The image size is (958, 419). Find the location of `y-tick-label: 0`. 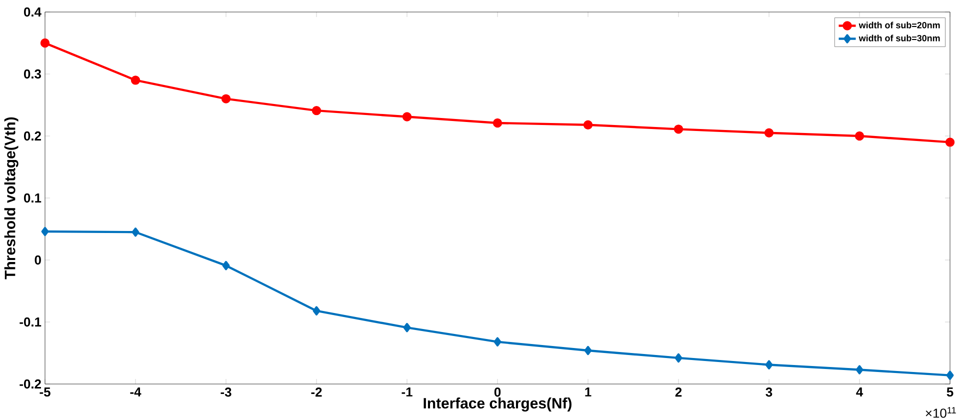

y-tick-label: 0 is located at coordinates (37, 260).